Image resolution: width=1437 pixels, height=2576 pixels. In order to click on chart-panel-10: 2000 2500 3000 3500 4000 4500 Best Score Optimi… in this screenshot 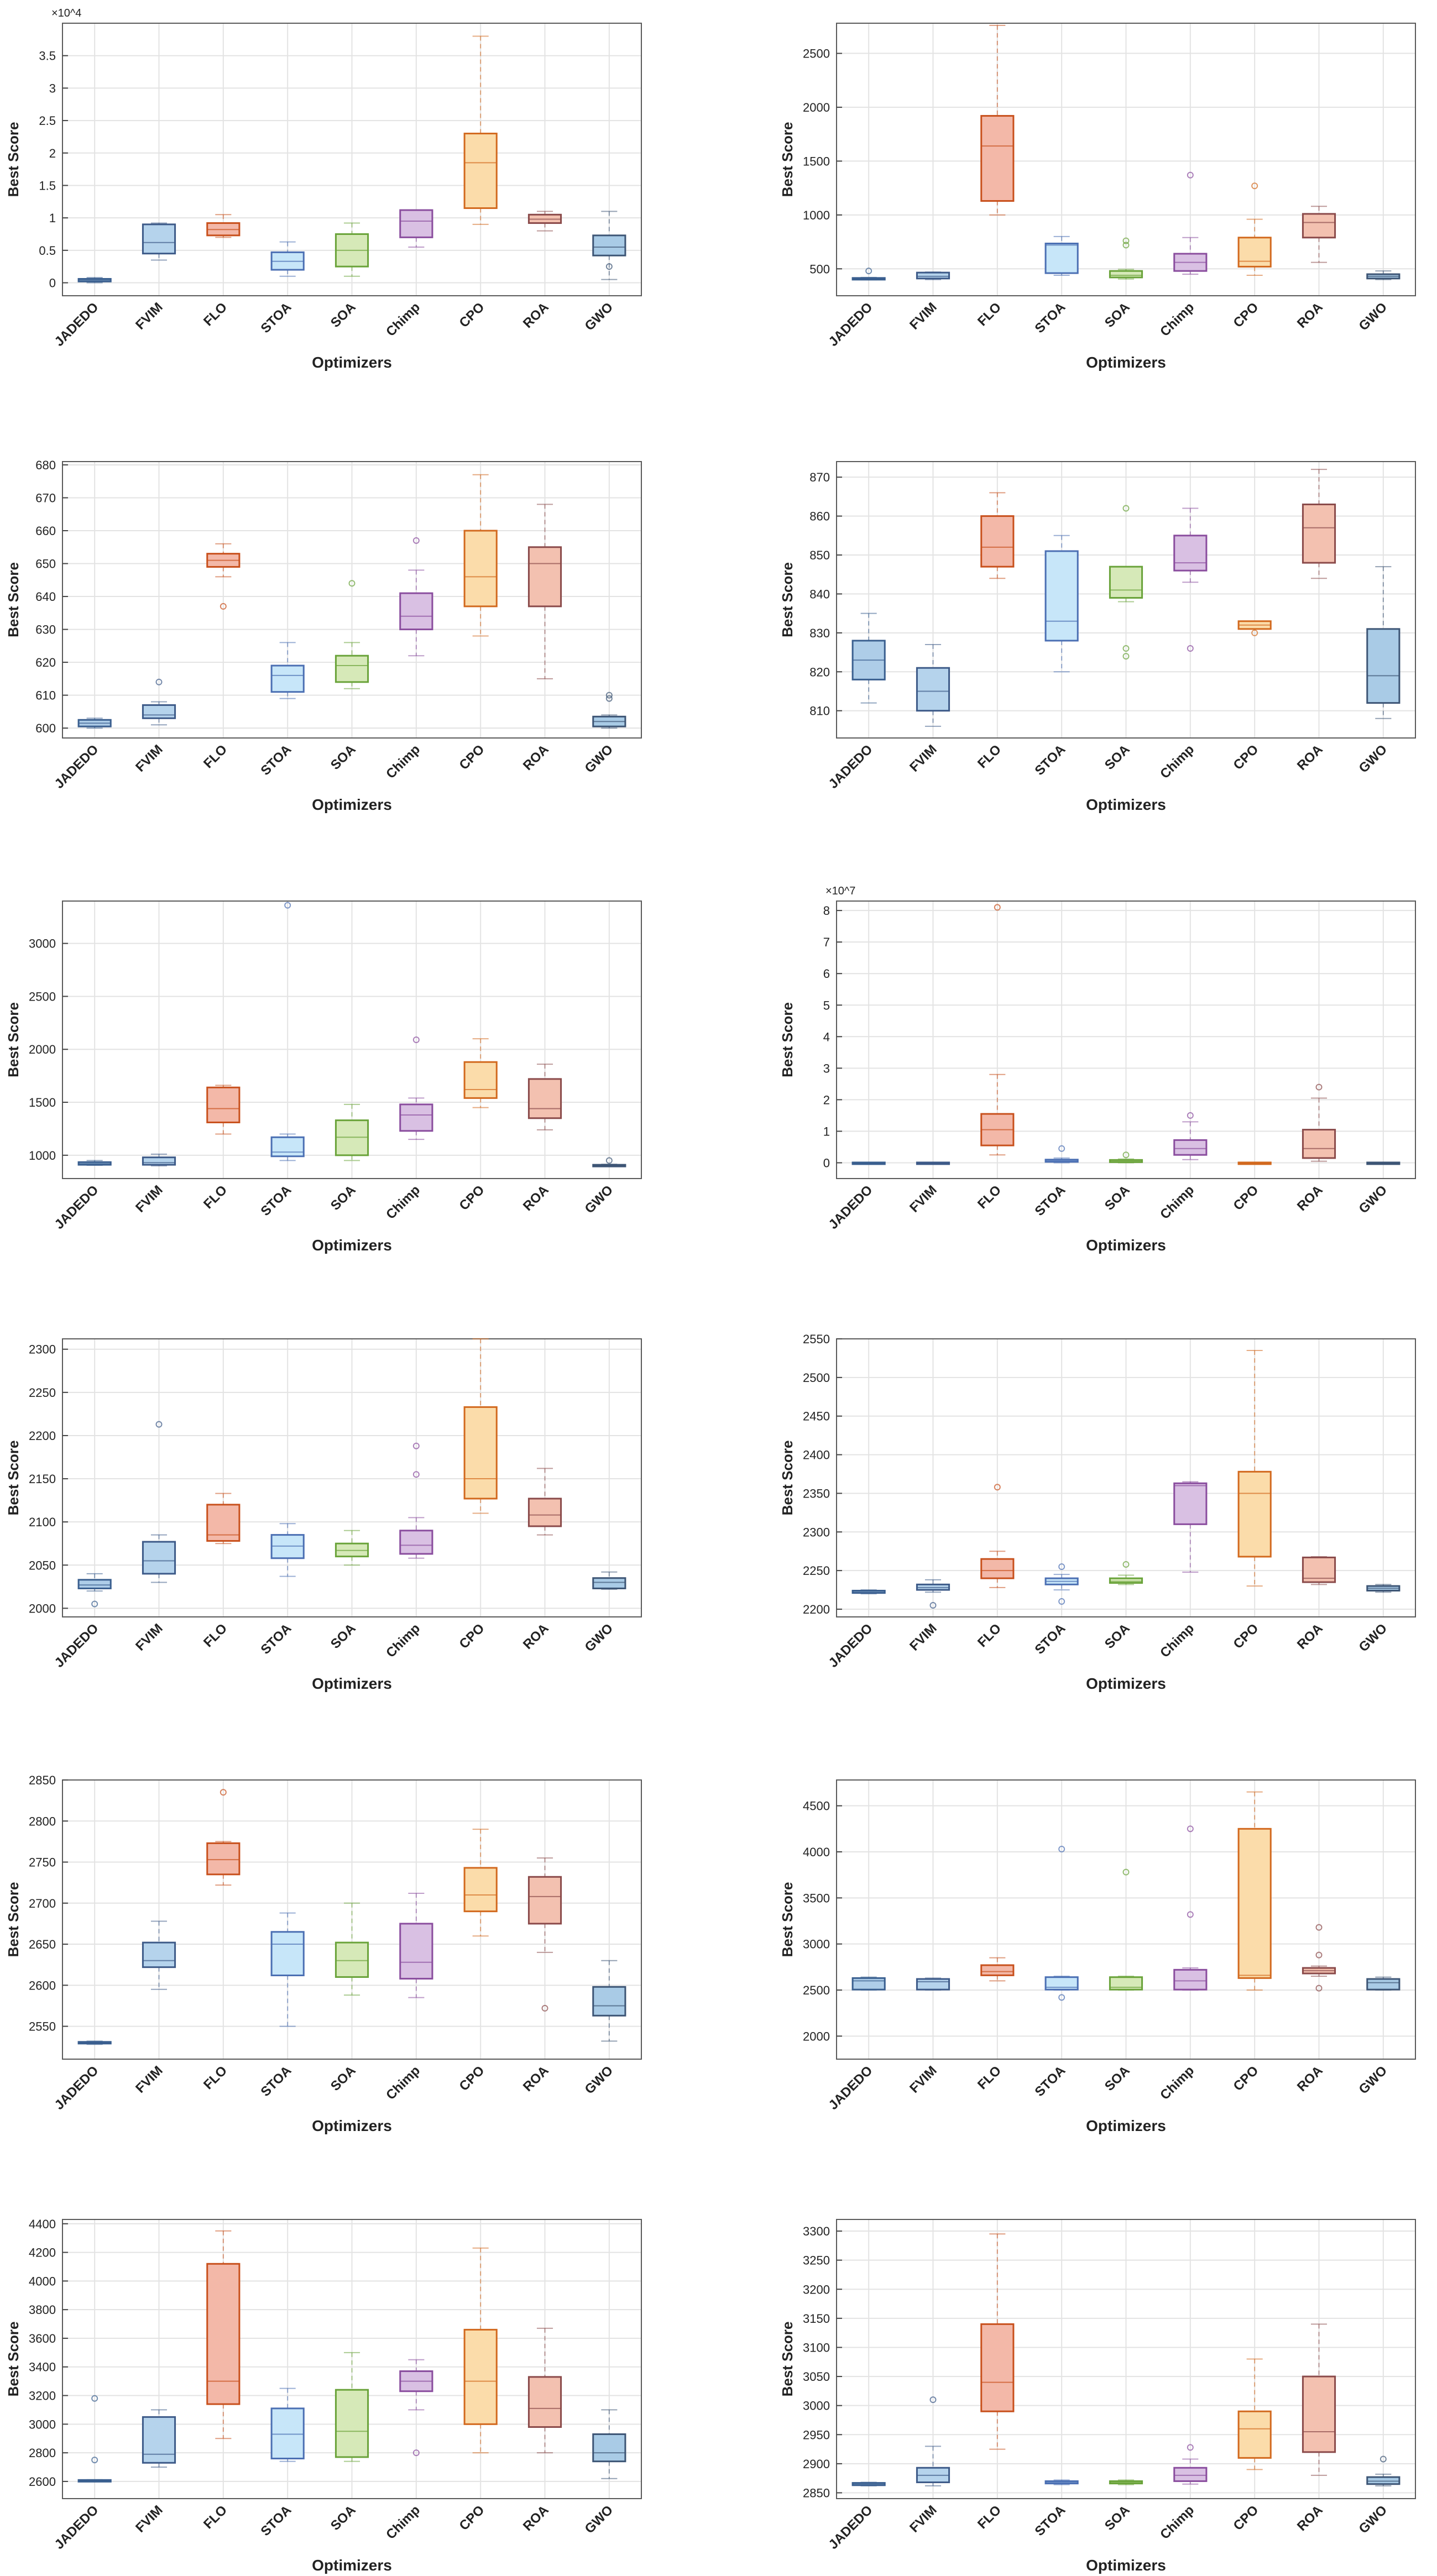, I will do `click(1097, 1956)`.